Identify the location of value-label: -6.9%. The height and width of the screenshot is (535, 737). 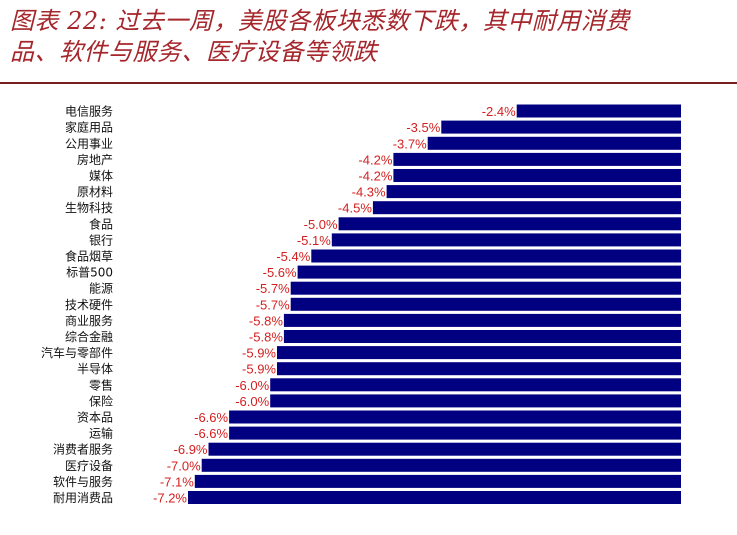
(191, 449).